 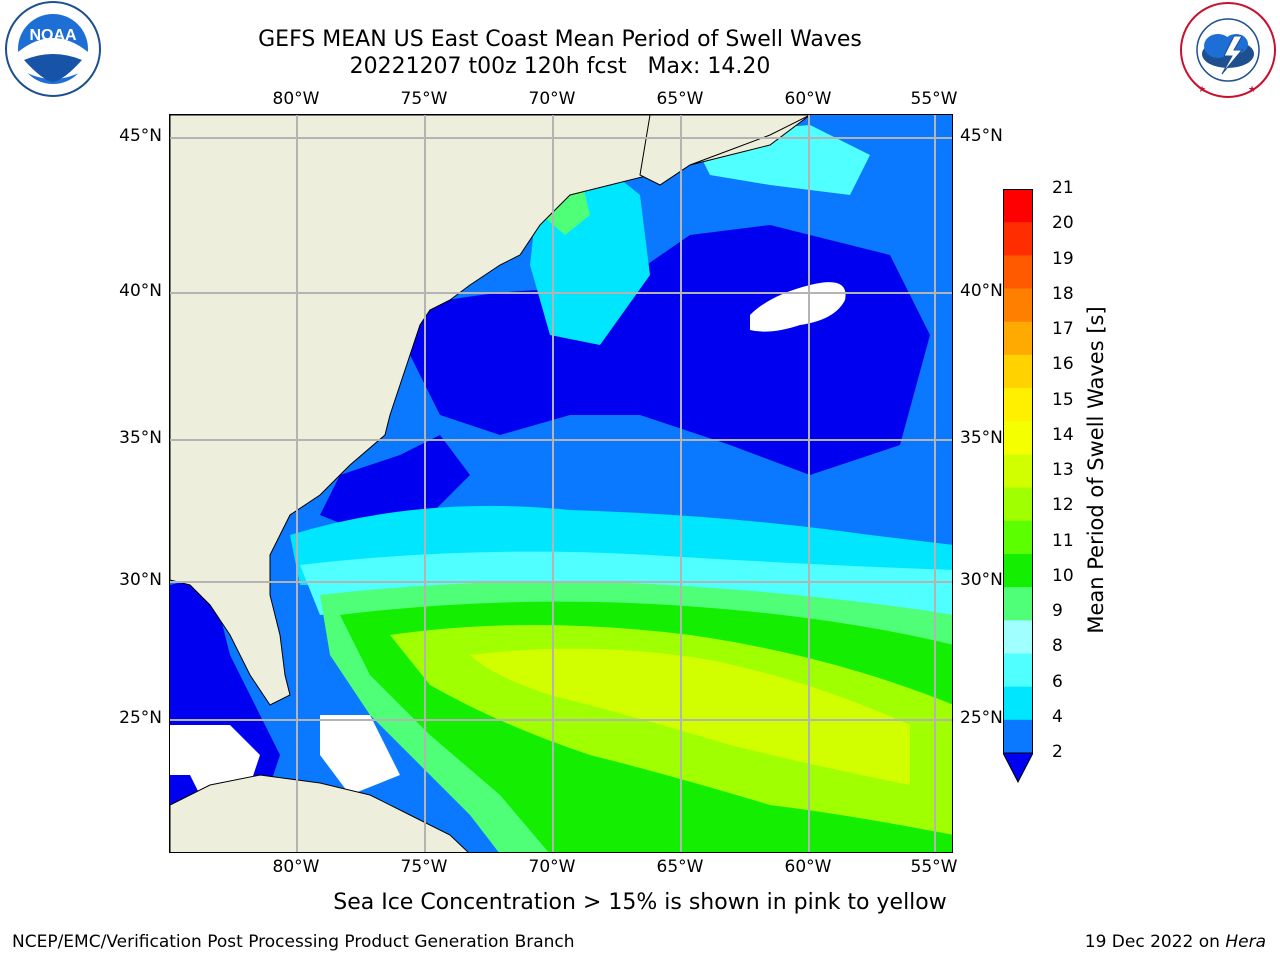 I want to click on lon-label-top: 55°W, so click(x=934, y=99).